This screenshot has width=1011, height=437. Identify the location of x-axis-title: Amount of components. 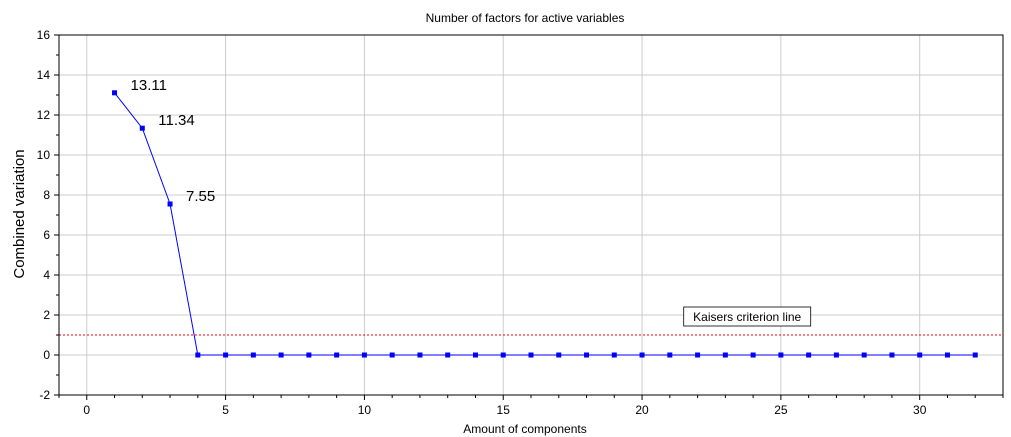
(524, 429).